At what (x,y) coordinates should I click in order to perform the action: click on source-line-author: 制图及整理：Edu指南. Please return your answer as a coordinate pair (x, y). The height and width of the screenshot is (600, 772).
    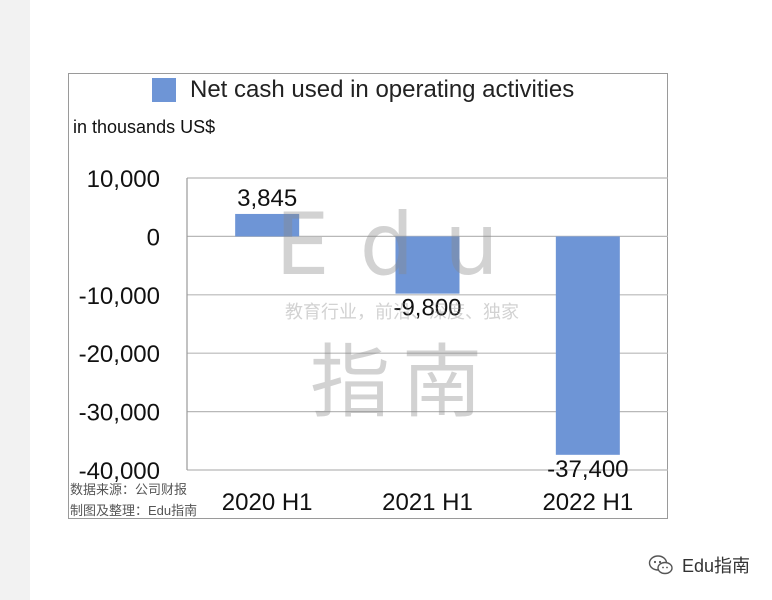
    Looking at the image, I should click on (134, 510).